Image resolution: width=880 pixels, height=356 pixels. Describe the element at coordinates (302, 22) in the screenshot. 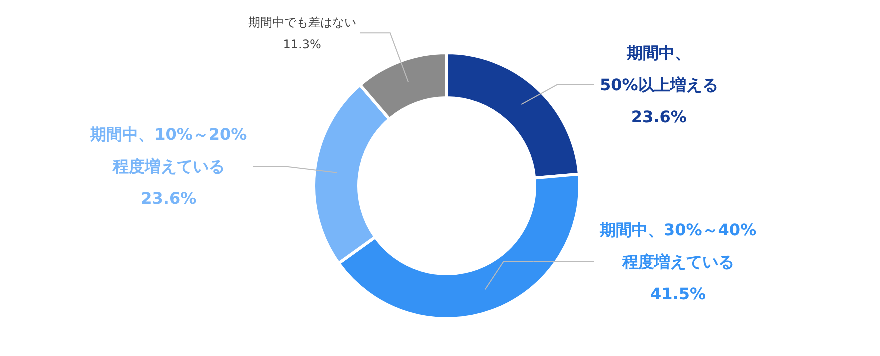

I see `slice-label: 期間中でも差はない` at that location.